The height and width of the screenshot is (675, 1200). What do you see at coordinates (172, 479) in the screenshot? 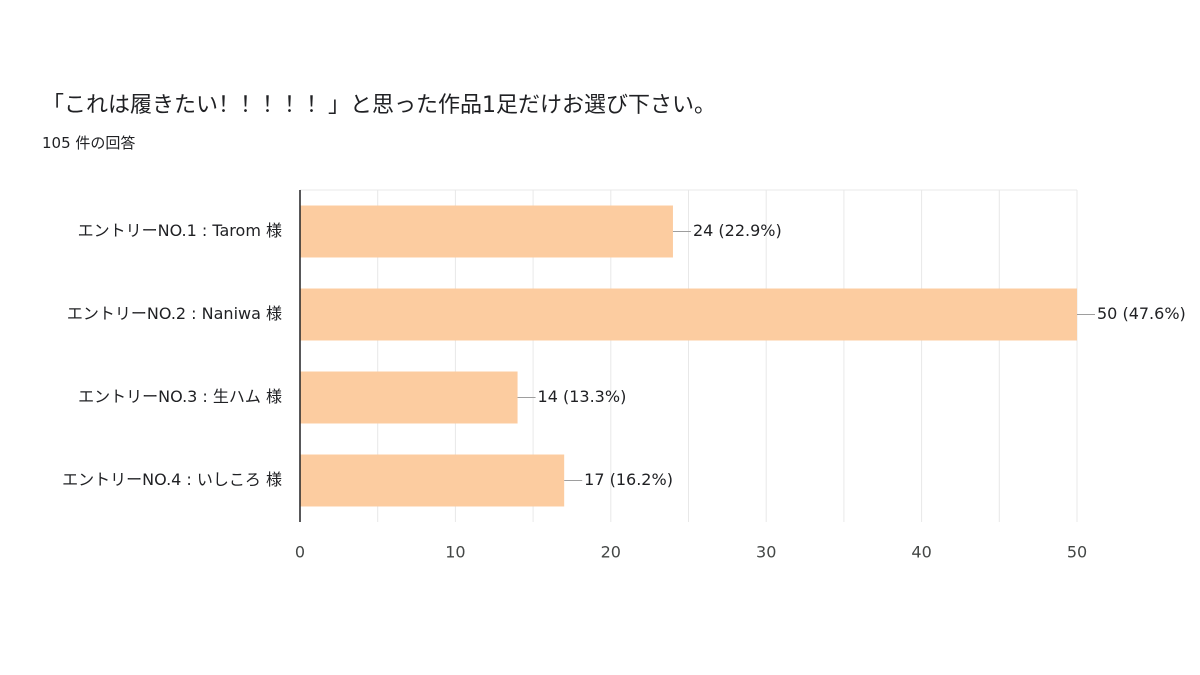
I see `category-label: エントリーNO.4 : いしころ 様` at bounding box center [172, 479].